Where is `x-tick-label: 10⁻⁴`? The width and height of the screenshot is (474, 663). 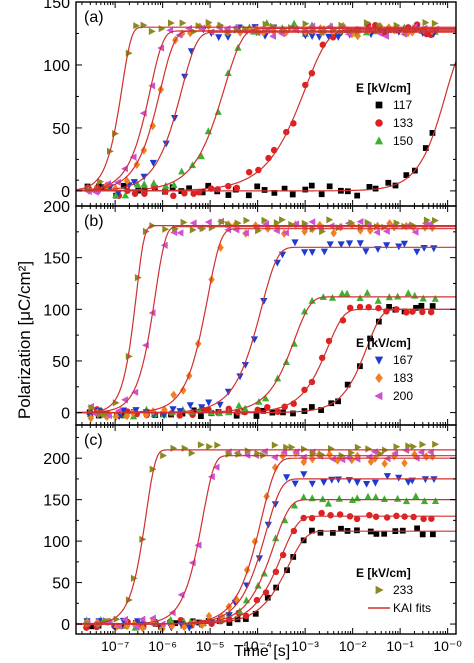
x-tick-label: 10⁻⁴ is located at coordinates (257, 646).